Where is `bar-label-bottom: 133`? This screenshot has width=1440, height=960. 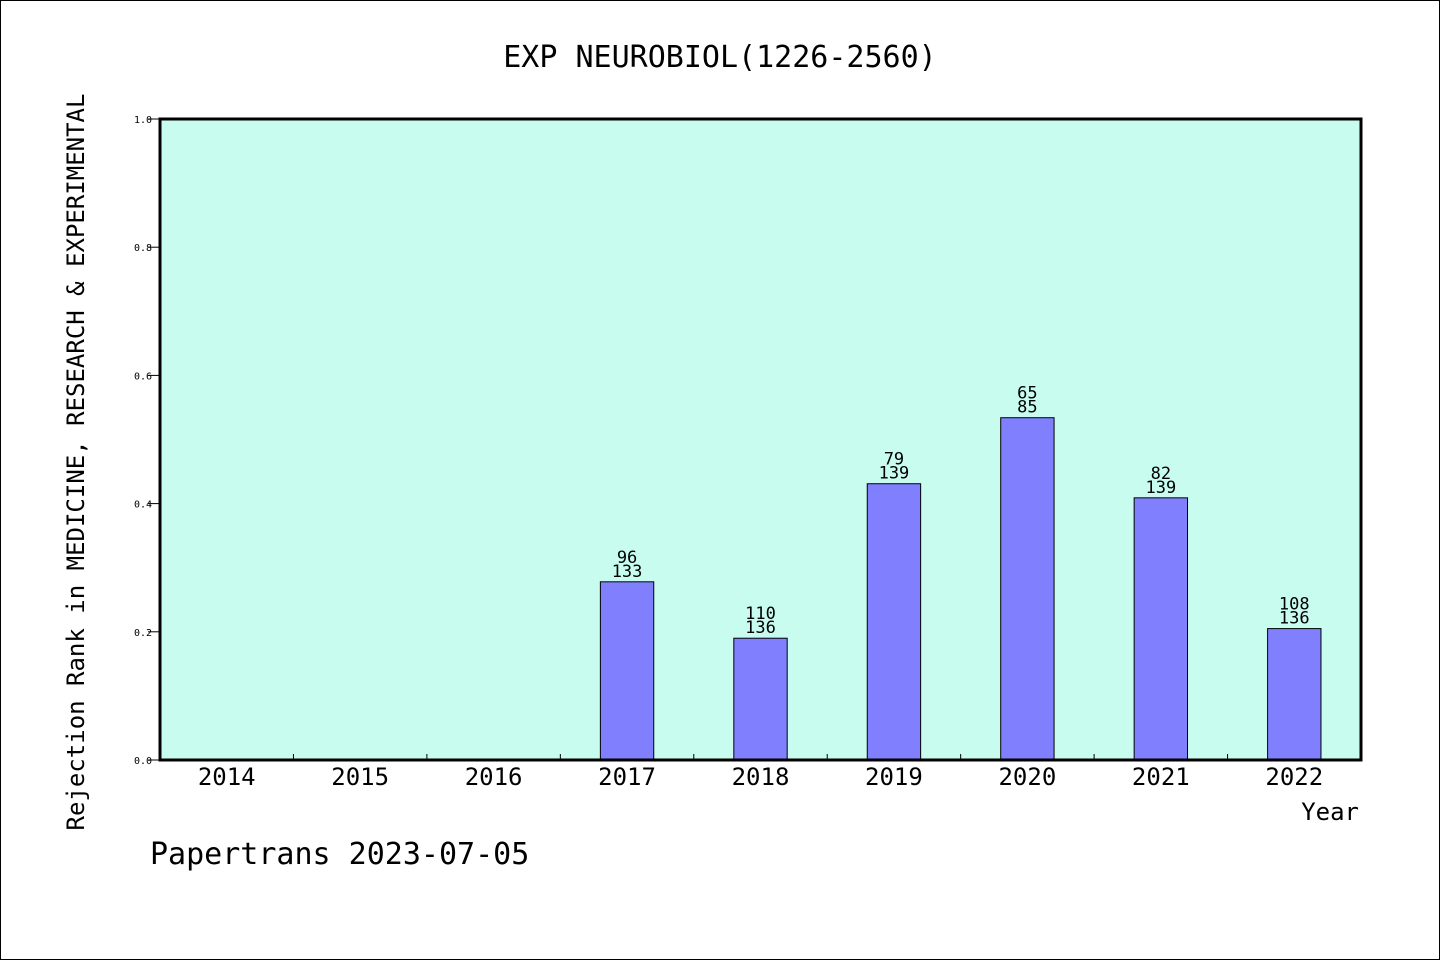 bar-label-bottom: 133 is located at coordinates (627, 572).